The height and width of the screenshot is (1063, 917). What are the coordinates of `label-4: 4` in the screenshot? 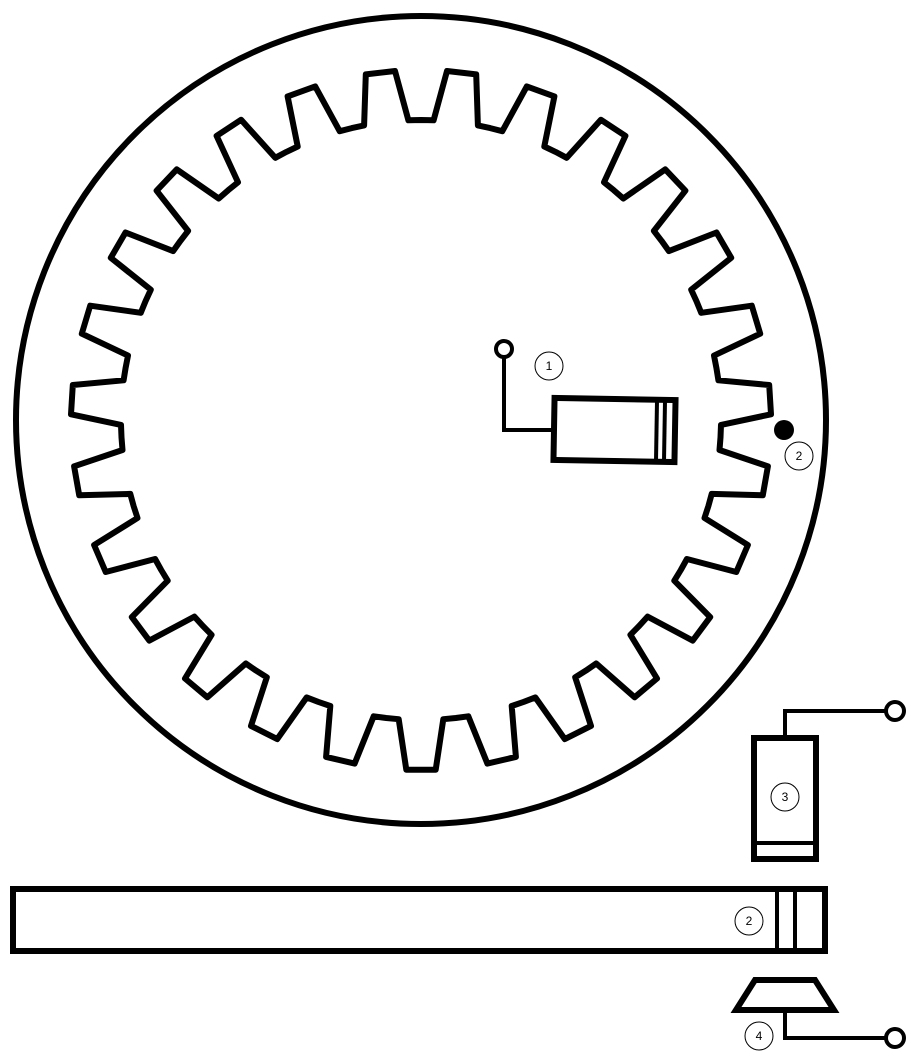 It's located at (759, 1036).